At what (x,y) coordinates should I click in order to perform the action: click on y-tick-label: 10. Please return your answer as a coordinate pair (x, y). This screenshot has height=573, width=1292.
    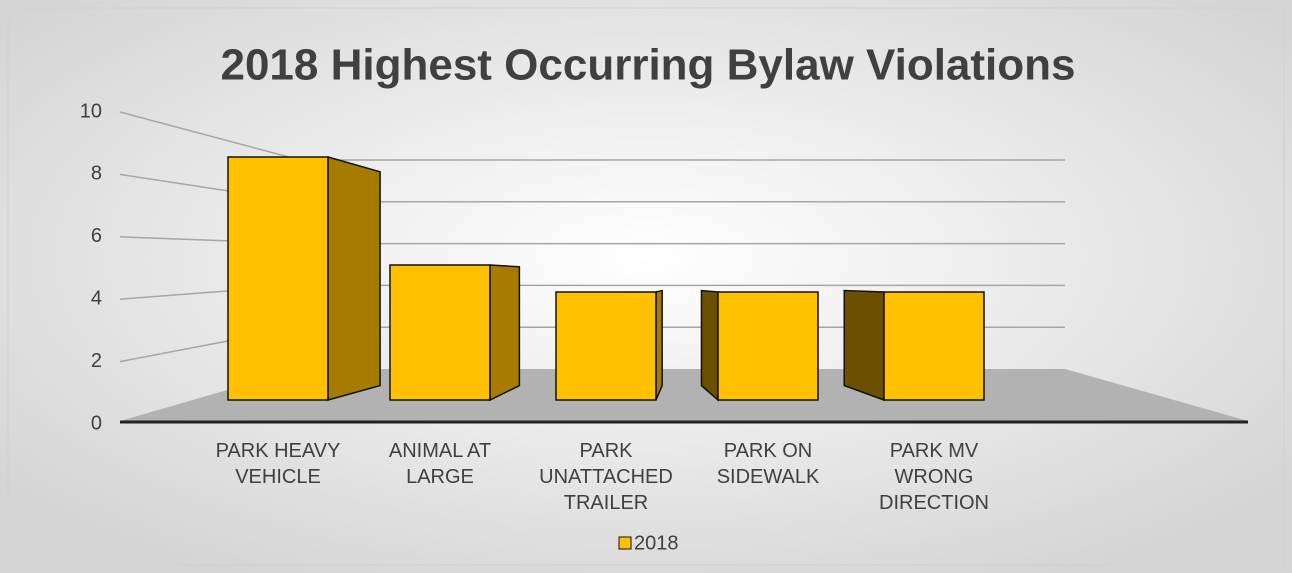
    Looking at the image, I should click on (91, 111).